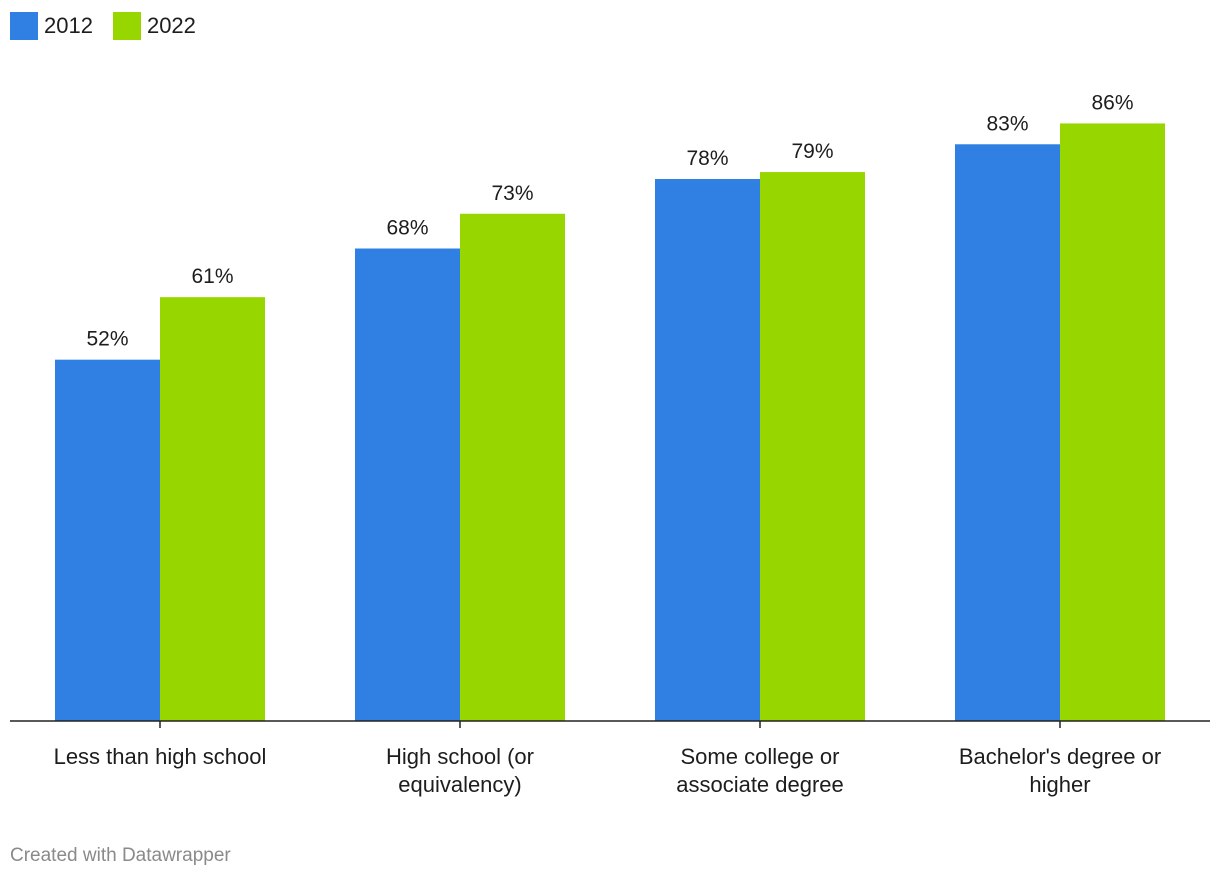 Image resolution: width=1220 pixels, height=882 pixels. I want to click on legend-label-2022: 2022, so click(171, 25).